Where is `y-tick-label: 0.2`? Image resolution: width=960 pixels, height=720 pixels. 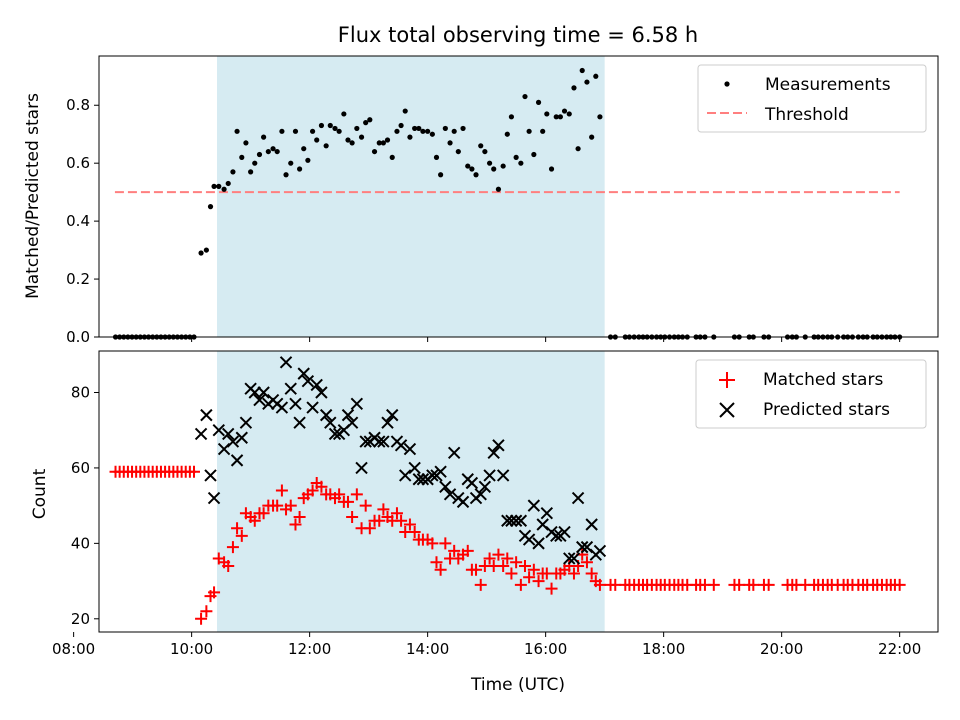 y-tick-label: 0.2 is located at coordinates (78, 279).